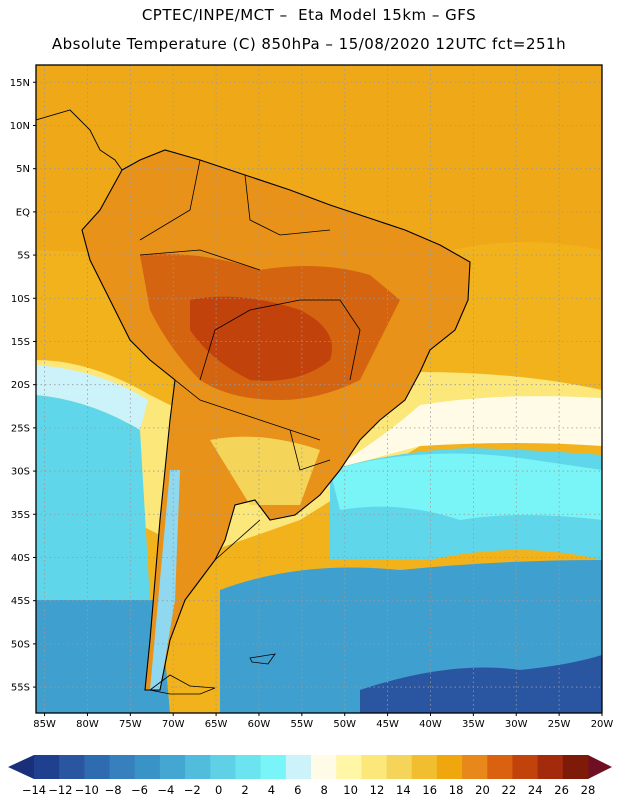 The width and height of the screenshot is (618, 800). I want to click on andes-cool-strip, so click(165, 580).